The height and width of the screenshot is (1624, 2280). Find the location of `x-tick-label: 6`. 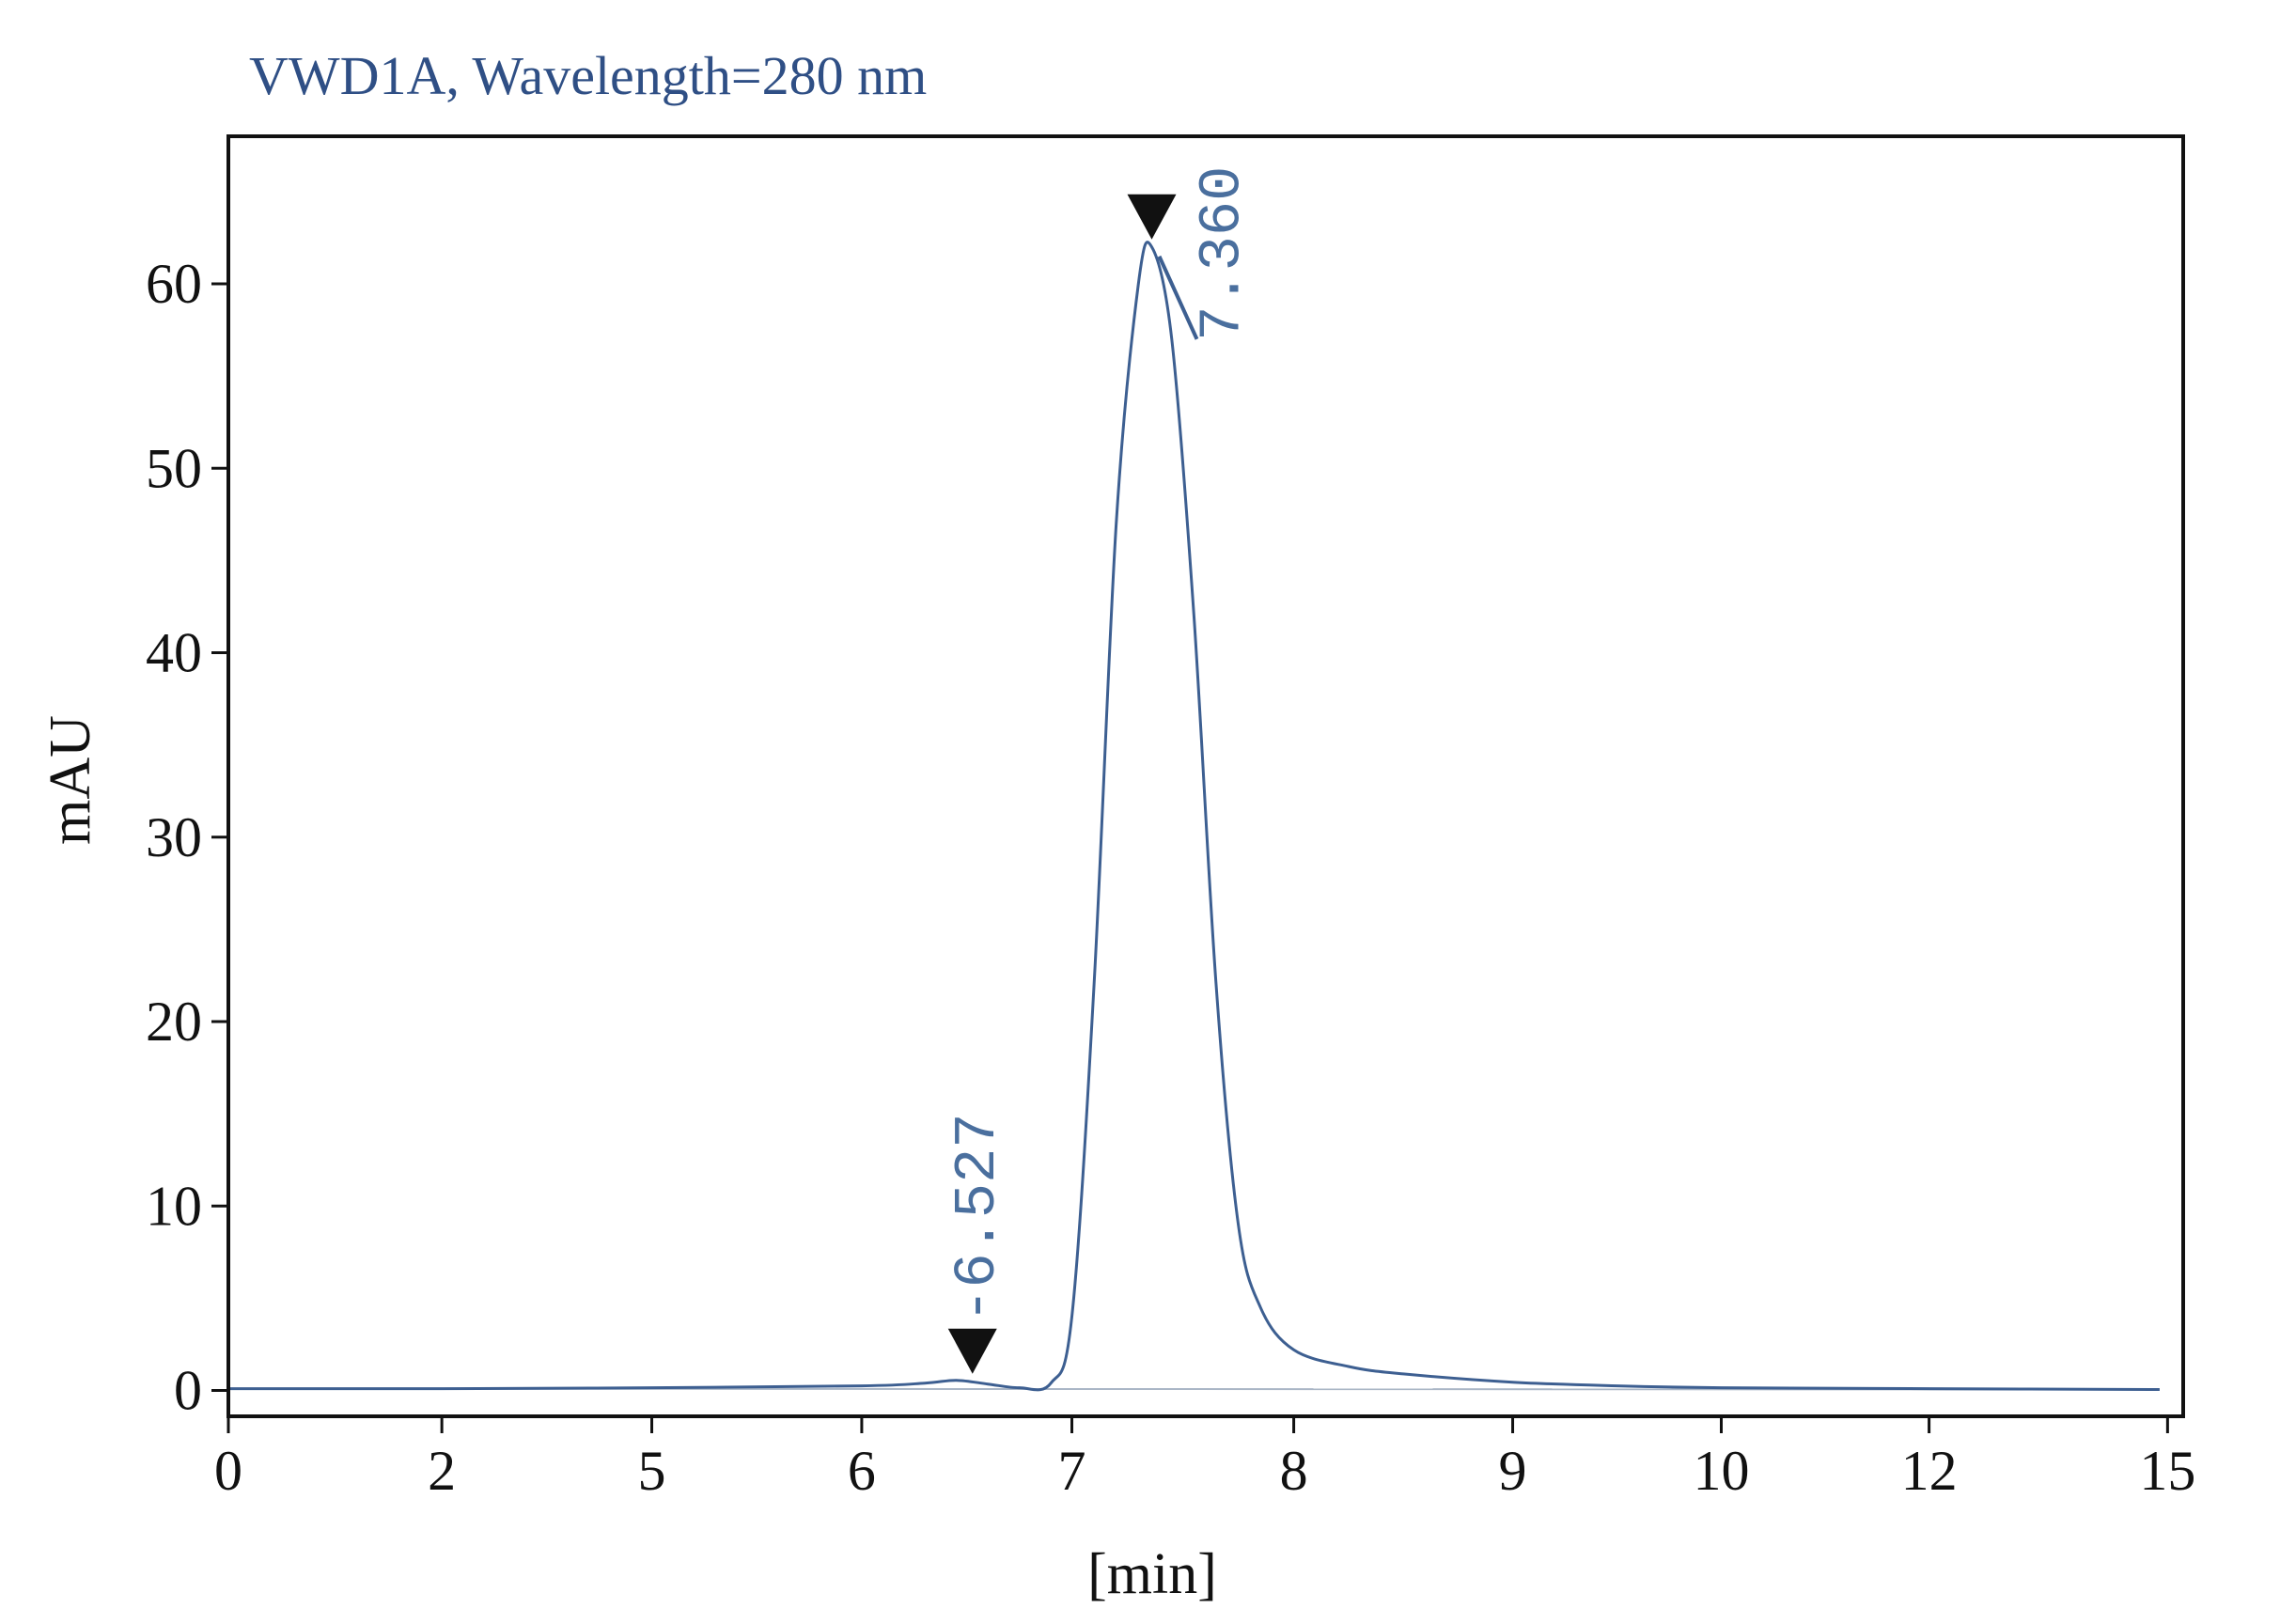

x-tick-label: 6 is located at coordinates (862, 1471).